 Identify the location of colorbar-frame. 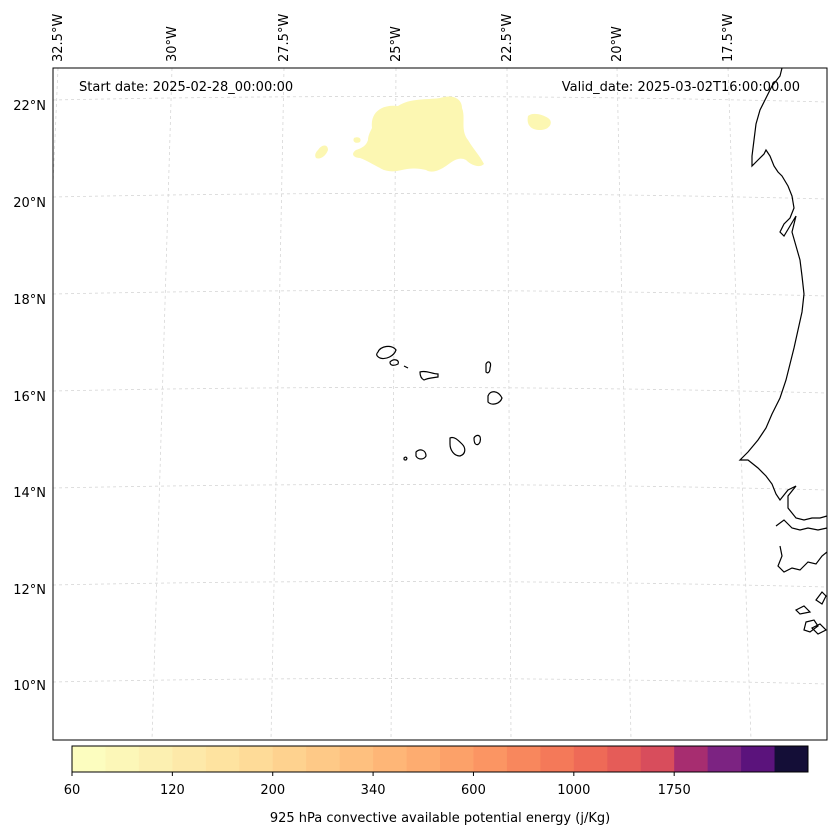
(440, 759).